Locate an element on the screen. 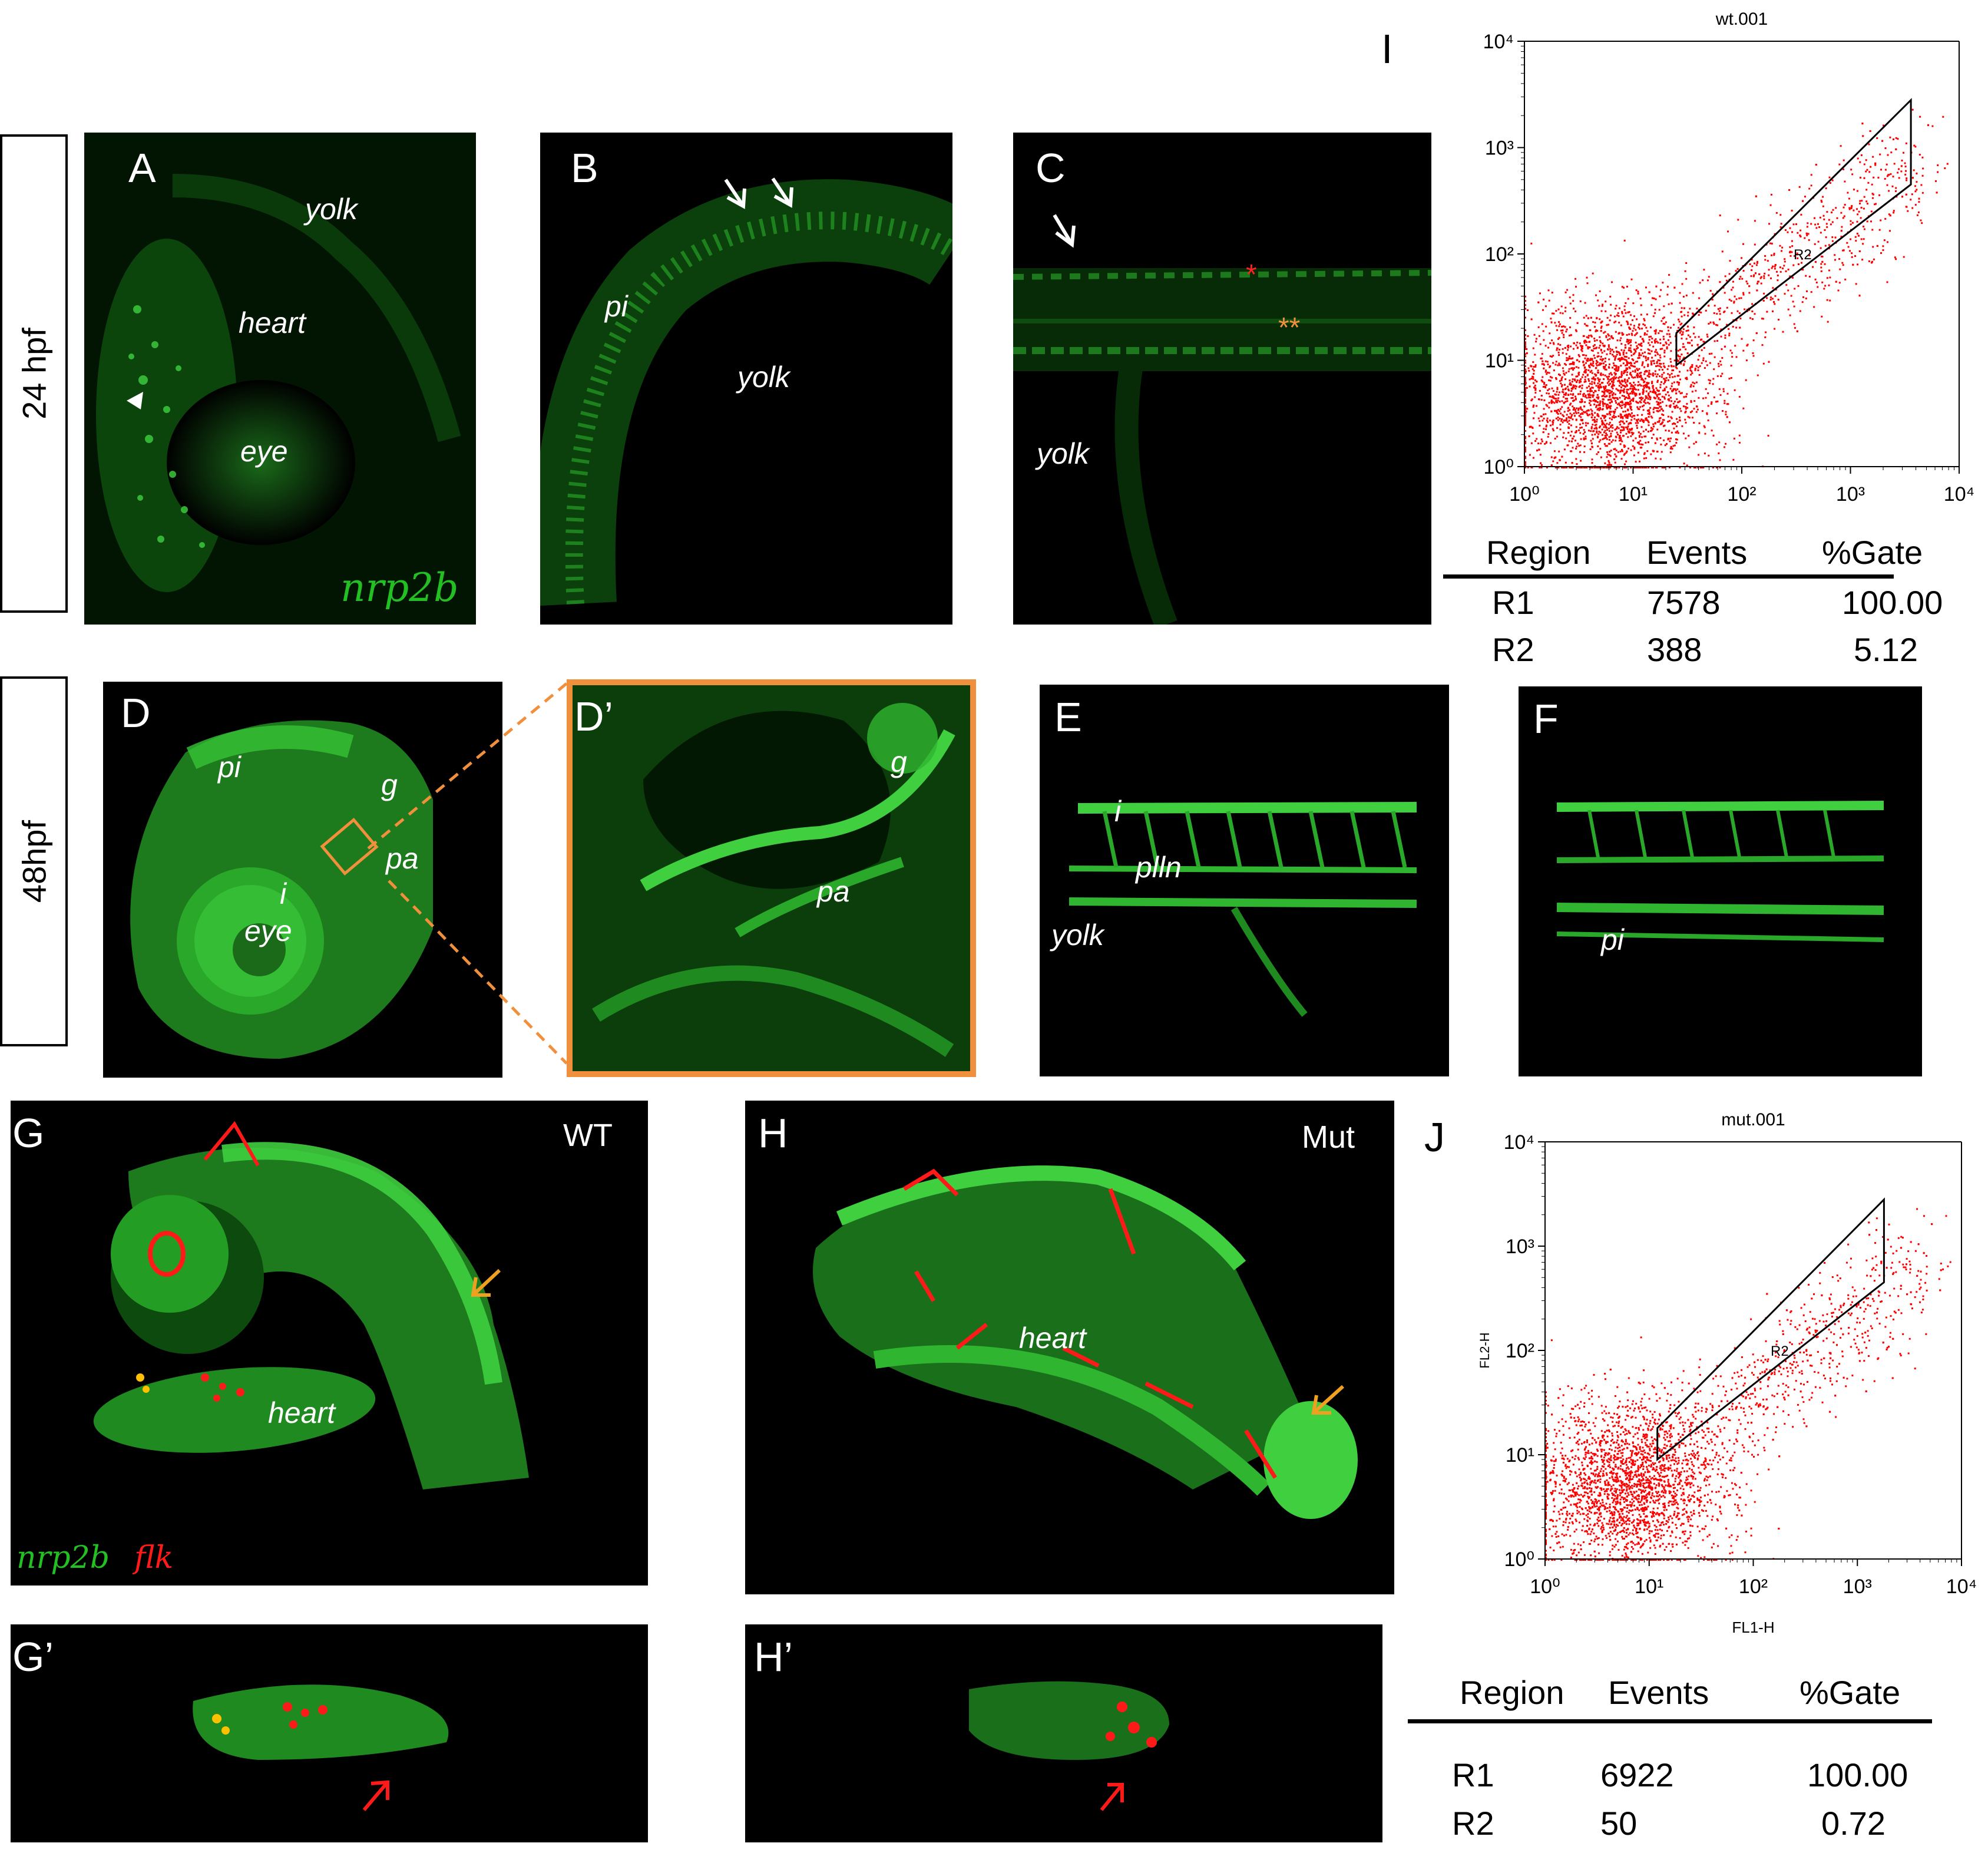  panel-d-prime-image is located at coordinates (771, 878).